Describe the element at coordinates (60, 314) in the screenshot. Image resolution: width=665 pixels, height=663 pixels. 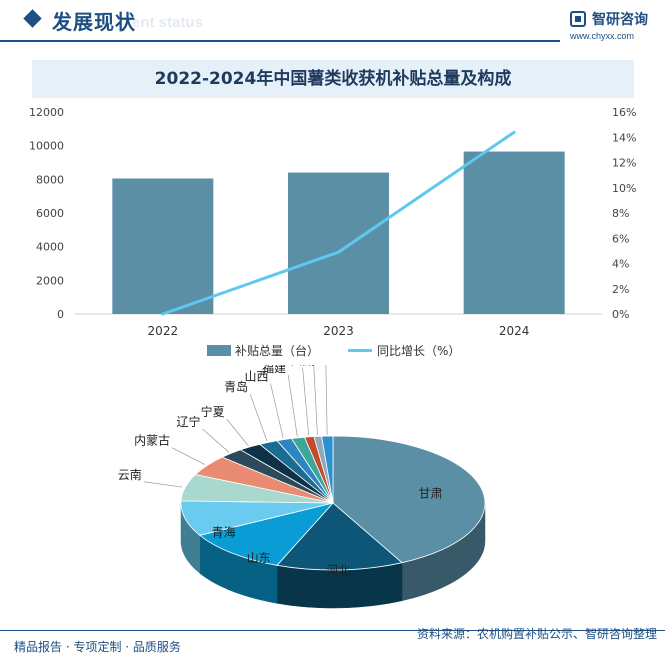
I see `y-left-tick-label: 0` at that location.